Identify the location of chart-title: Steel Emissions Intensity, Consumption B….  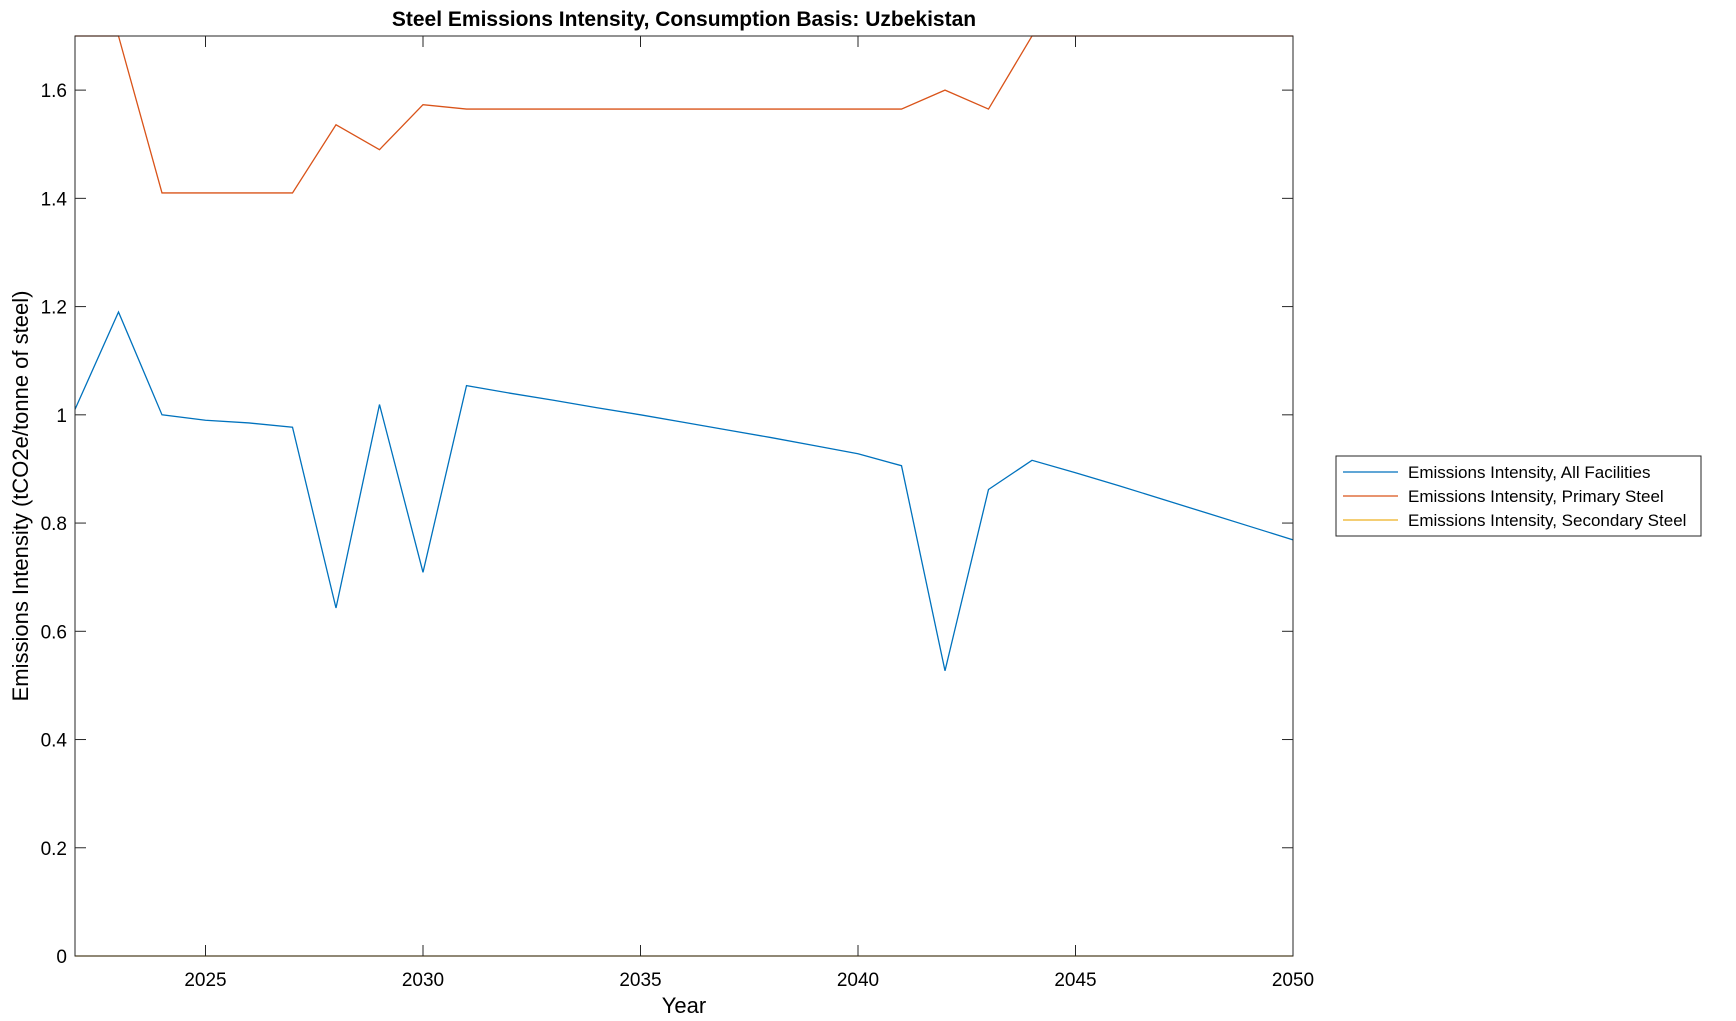
(684, 19).